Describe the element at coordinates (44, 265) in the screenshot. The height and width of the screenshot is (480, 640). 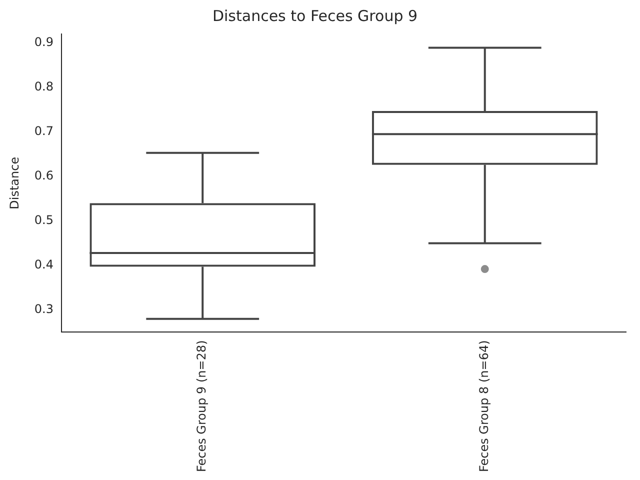
I see `y-tick-label: 0.4` at that location.